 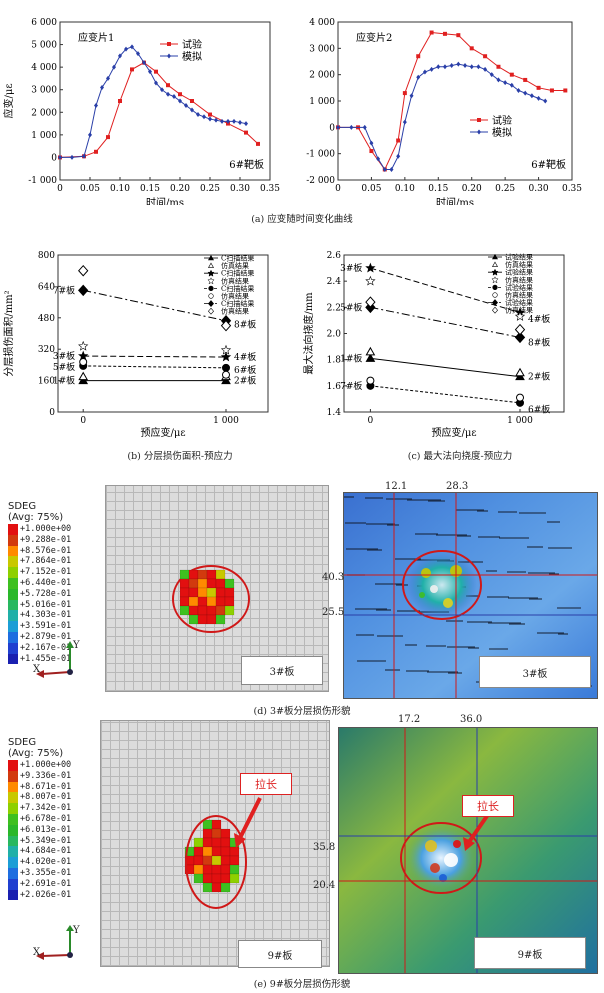 What do you see at coordinates (39, 776) in the screenshot?
I see `legend-row: +9.336e-01` at bounding box center [39, 776].